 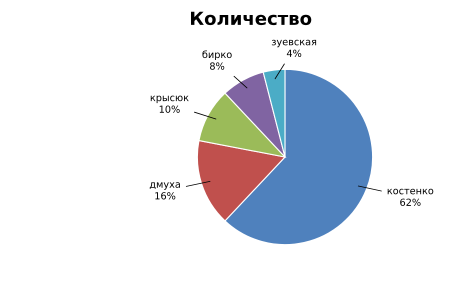 I want to click on chart-title: Количество, so click(x=251, y=19).